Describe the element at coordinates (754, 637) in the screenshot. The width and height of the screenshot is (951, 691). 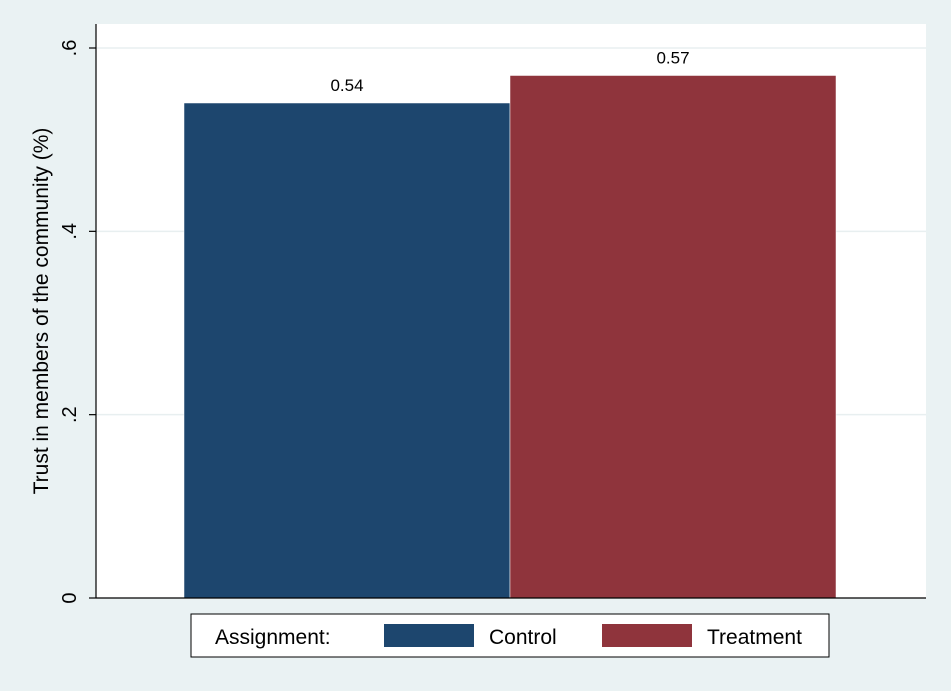
I see `legend-label-treatment: Treatment` at that location.